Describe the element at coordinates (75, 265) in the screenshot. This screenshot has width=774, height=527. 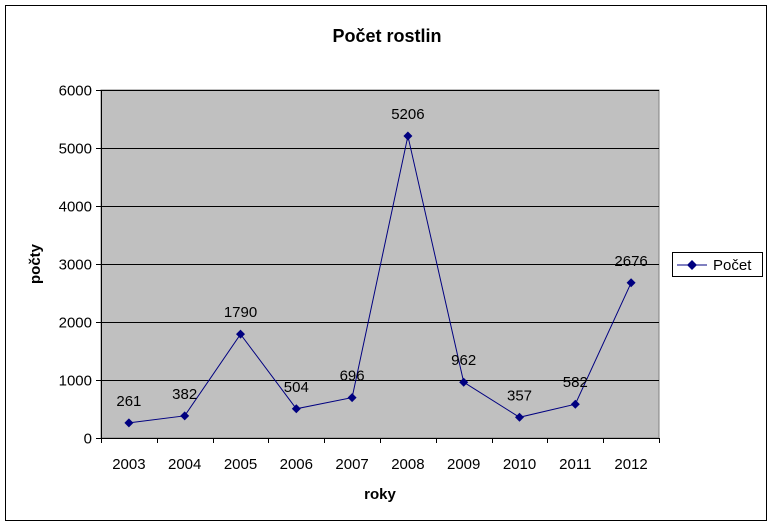
I see `y-tick-label: 3000` at that location.